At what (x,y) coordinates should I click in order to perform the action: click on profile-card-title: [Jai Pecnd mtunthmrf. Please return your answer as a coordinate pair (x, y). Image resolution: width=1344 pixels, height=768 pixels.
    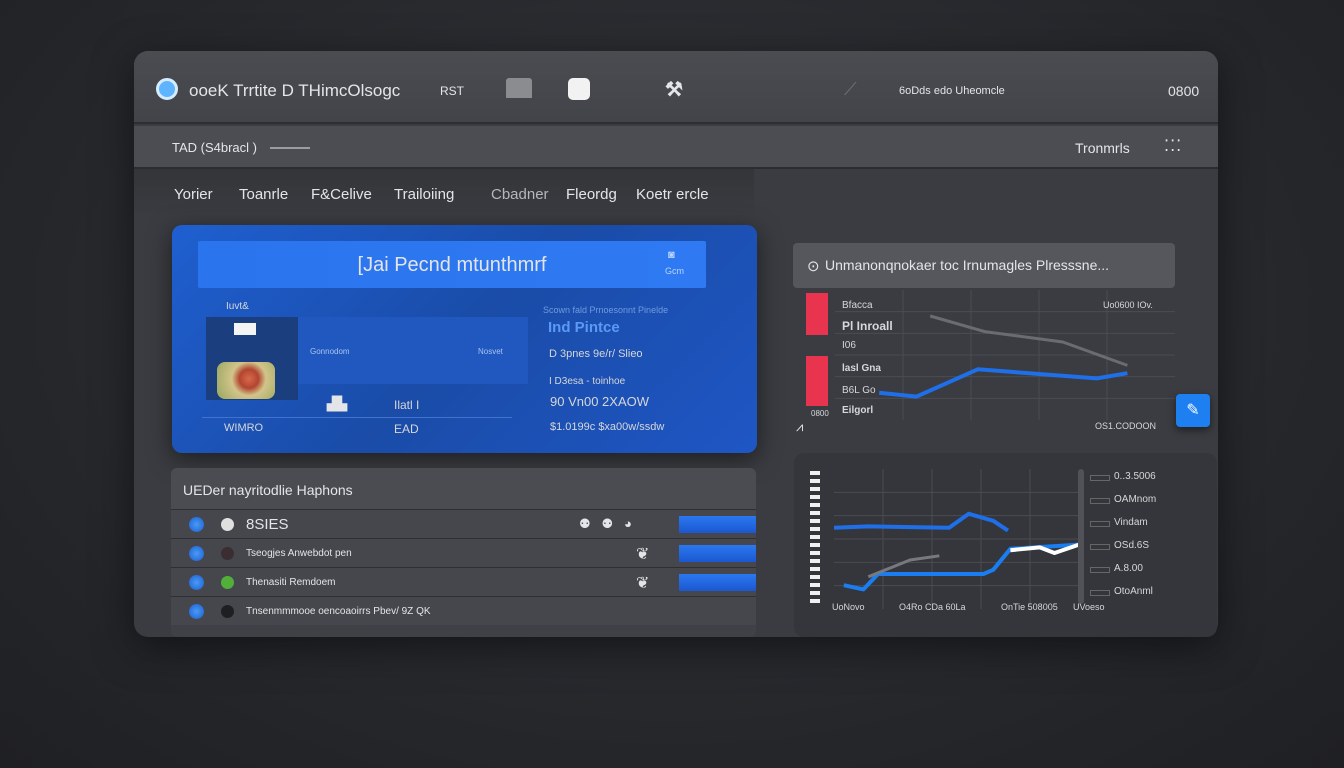
    Looking at the image, I should click on (452, 265).